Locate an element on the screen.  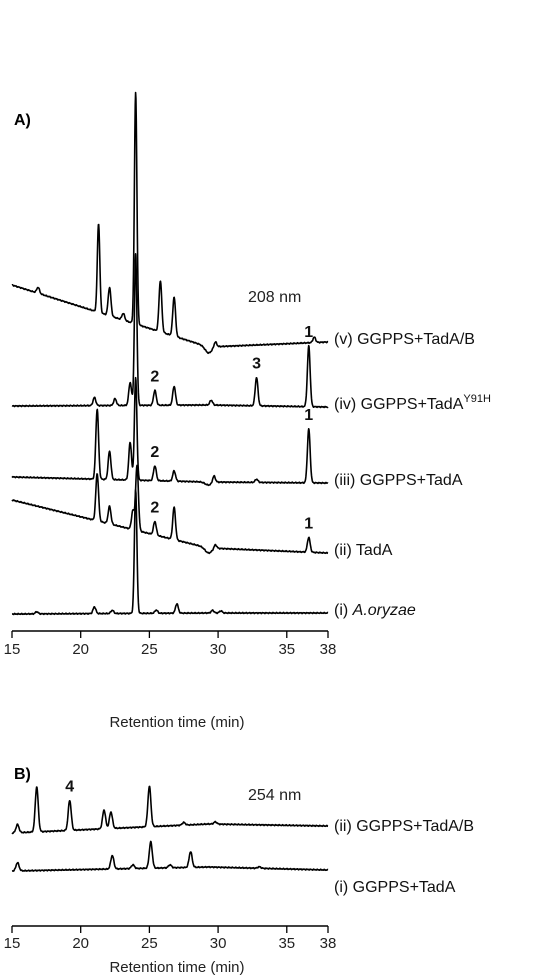
panel-b-x-axis: 15 20 25 30 35 38 is located at coordinates (170, 938).